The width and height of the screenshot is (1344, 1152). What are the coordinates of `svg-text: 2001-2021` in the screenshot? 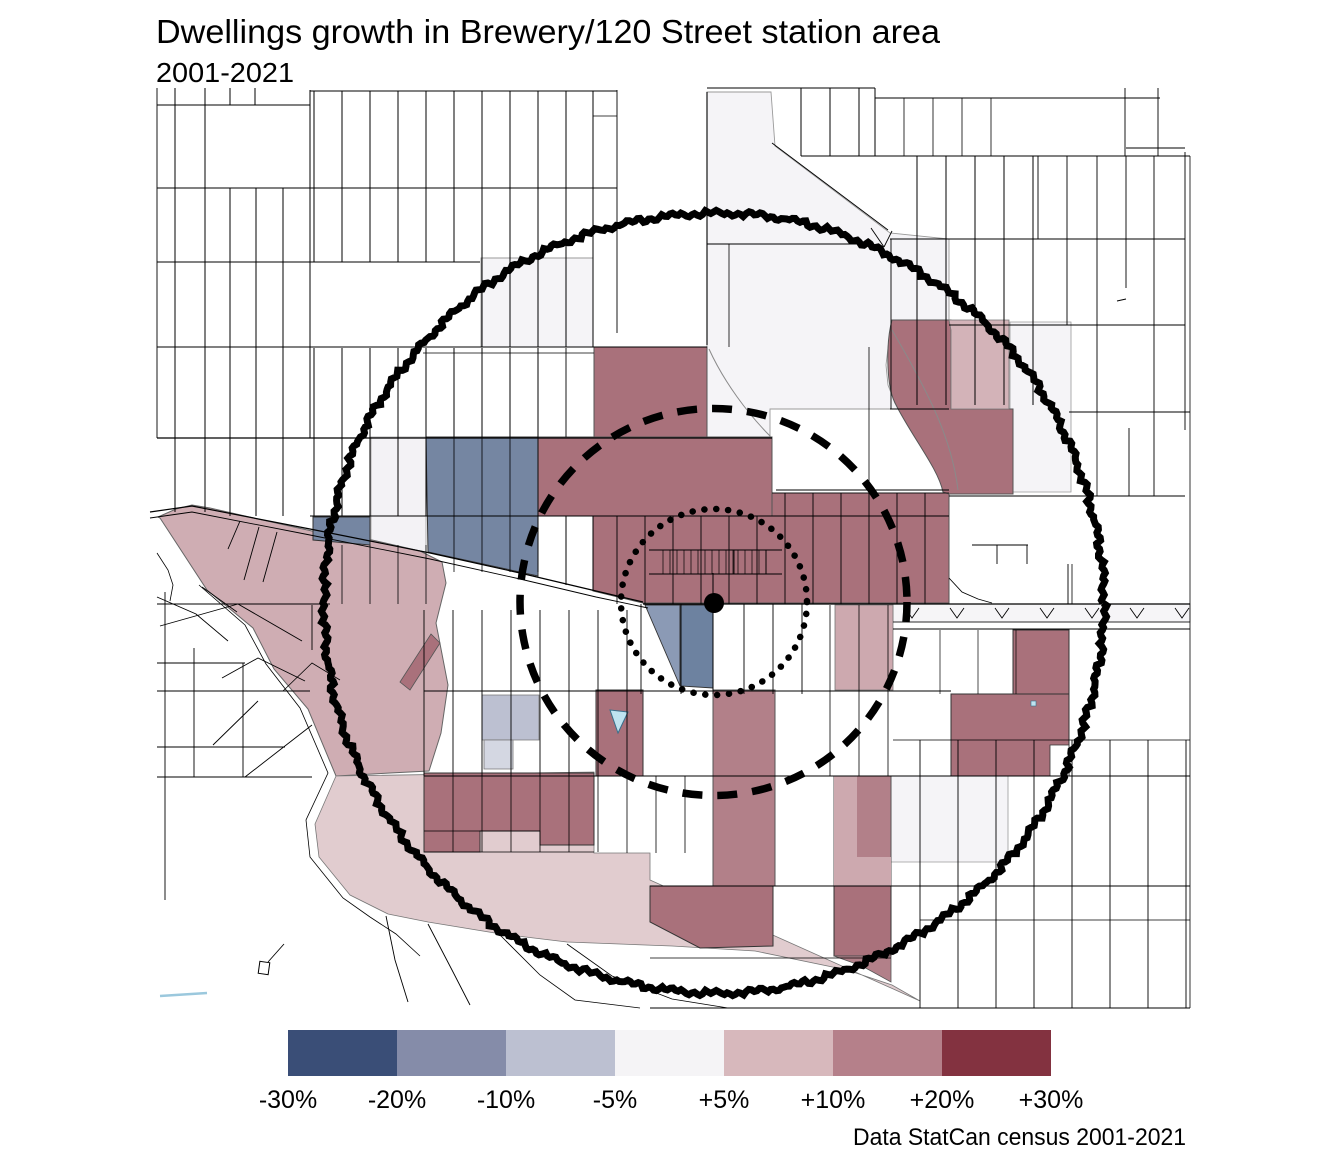 It's located at (225, 72).